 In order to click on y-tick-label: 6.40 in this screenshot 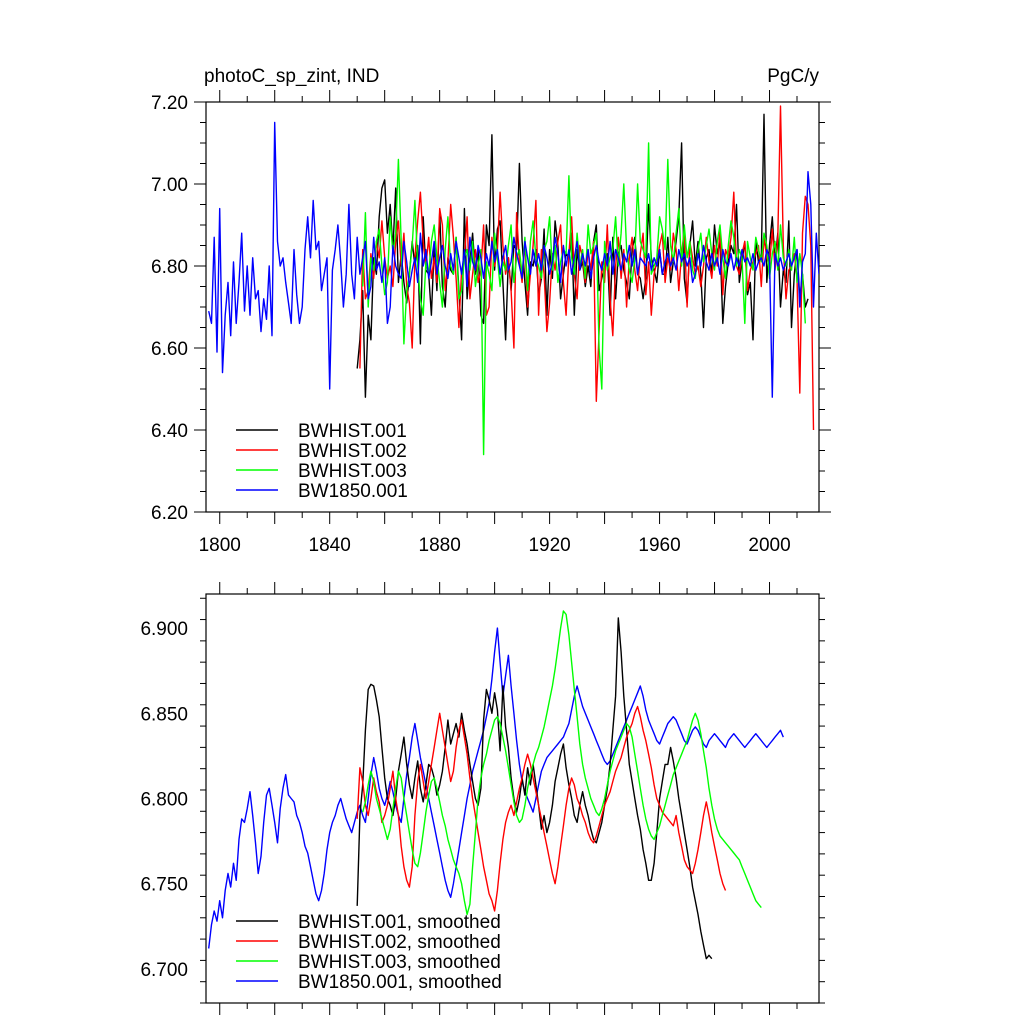, I will do `click(169, 431)`.